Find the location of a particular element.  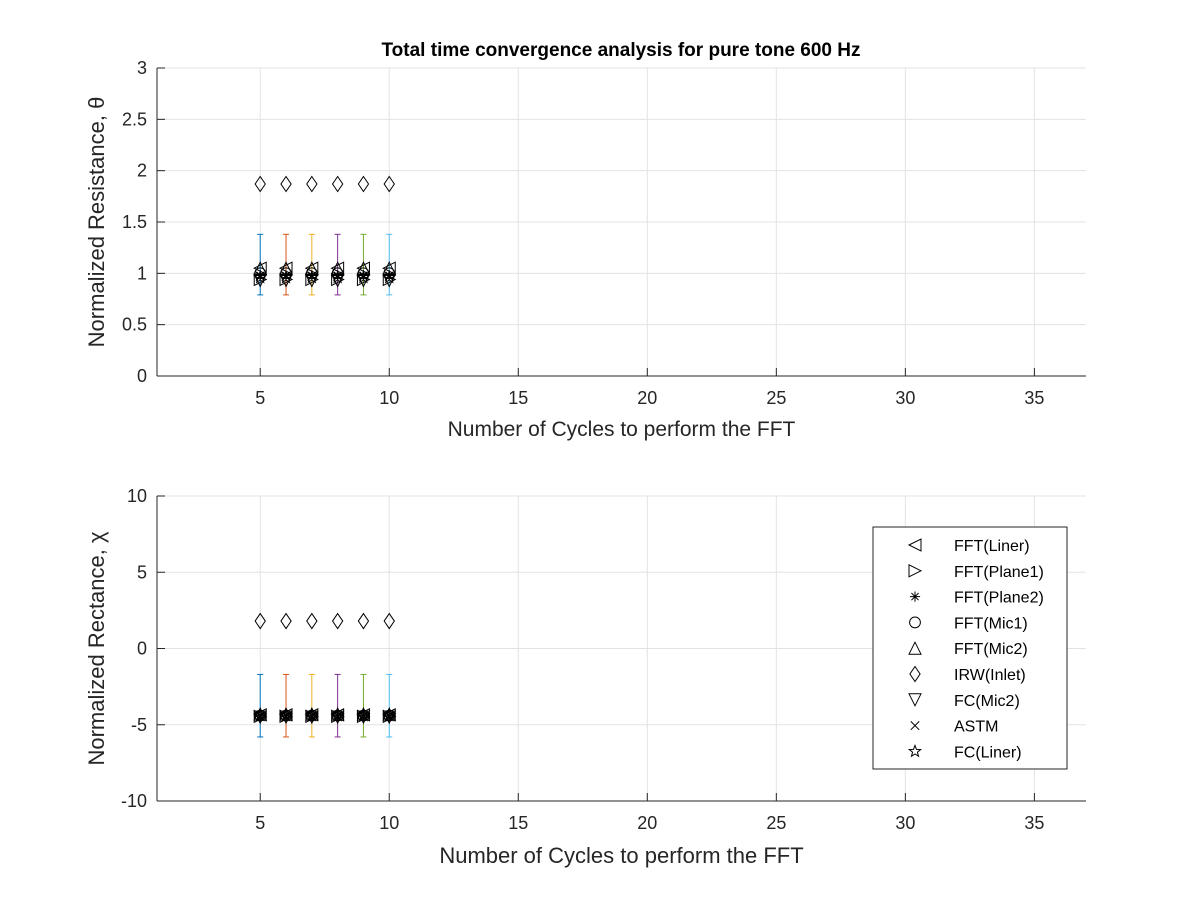

legend-label: FFT(Mic2) is located at coordinates (991, 649).